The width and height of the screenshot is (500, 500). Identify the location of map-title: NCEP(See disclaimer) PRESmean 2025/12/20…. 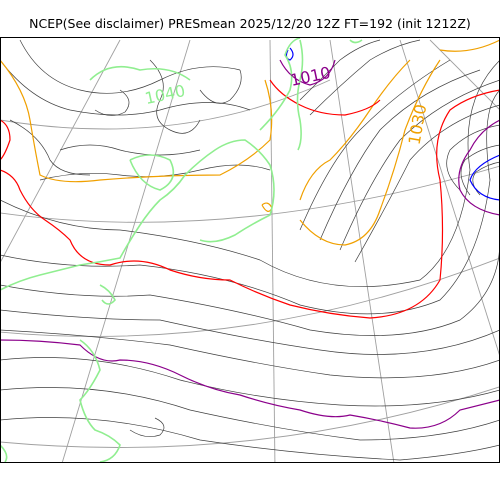
(250, 23).